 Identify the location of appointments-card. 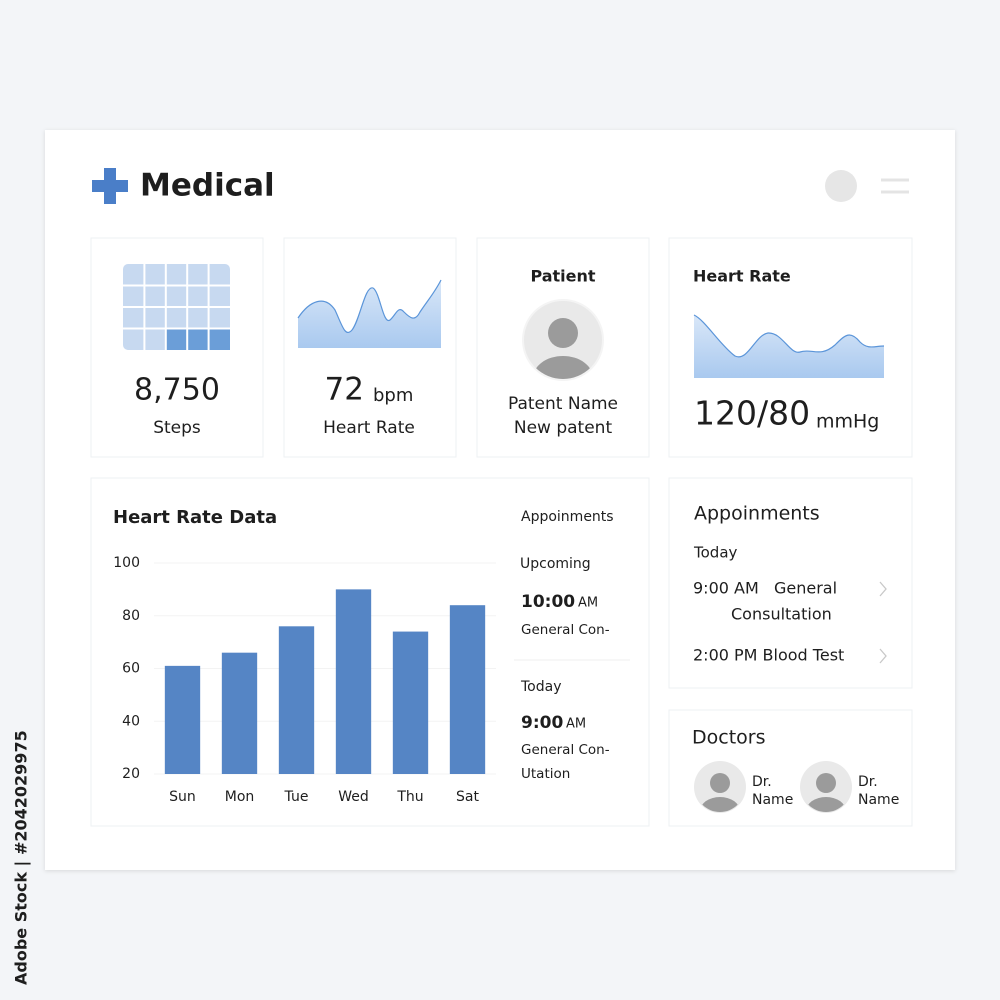
(790, 583).